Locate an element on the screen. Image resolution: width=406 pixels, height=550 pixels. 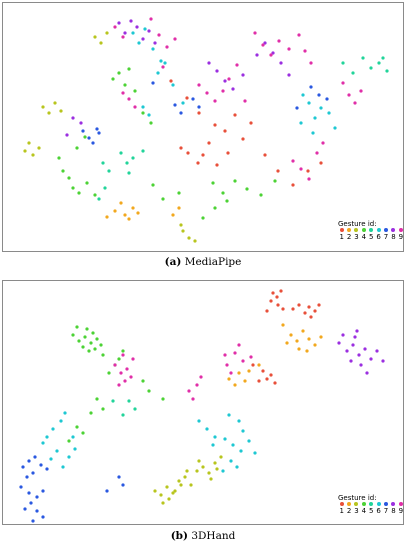
legend-label-9: 9 is located at coordinates (401, 511).